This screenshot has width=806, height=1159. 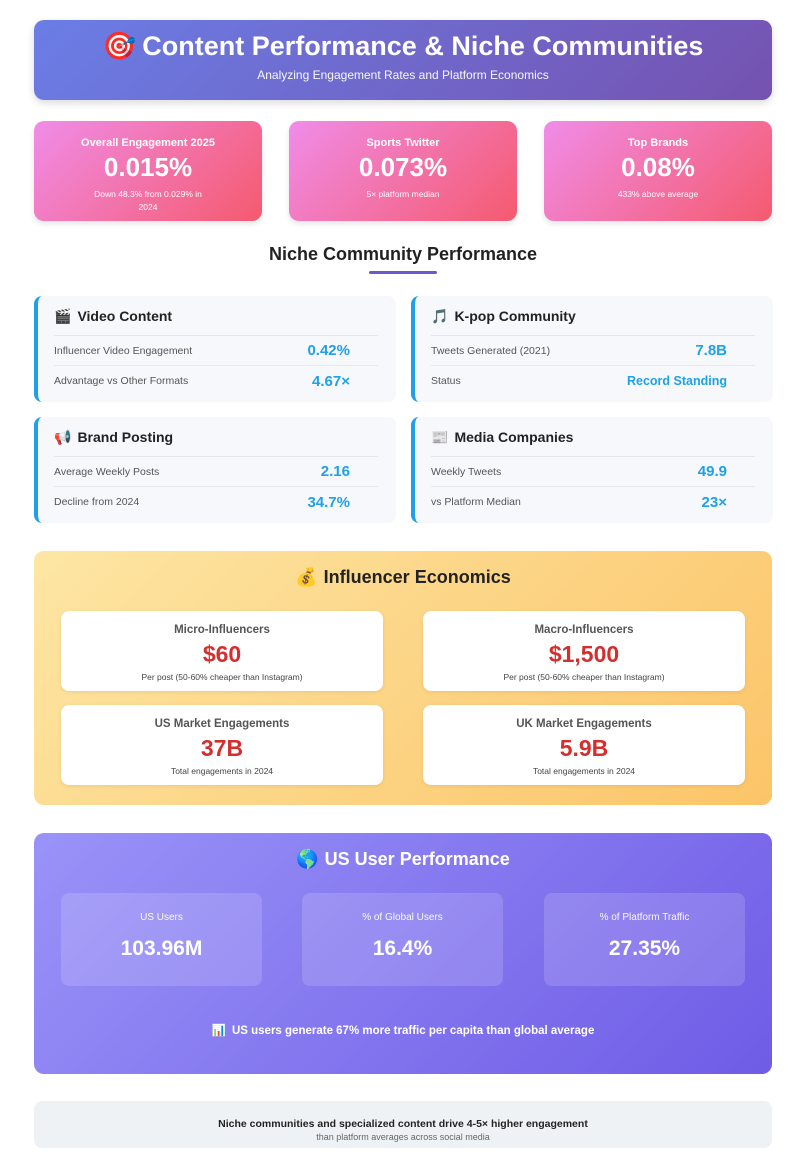 I want to click on stat-value: 0.08%, so click(x=658, y=167).